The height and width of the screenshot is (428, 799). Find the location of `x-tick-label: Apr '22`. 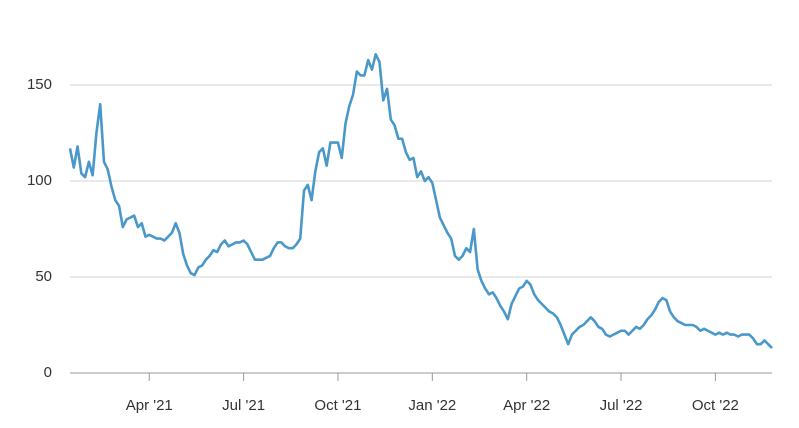

x-tick-label: Apr '22 is located at coordinates (526, 405).